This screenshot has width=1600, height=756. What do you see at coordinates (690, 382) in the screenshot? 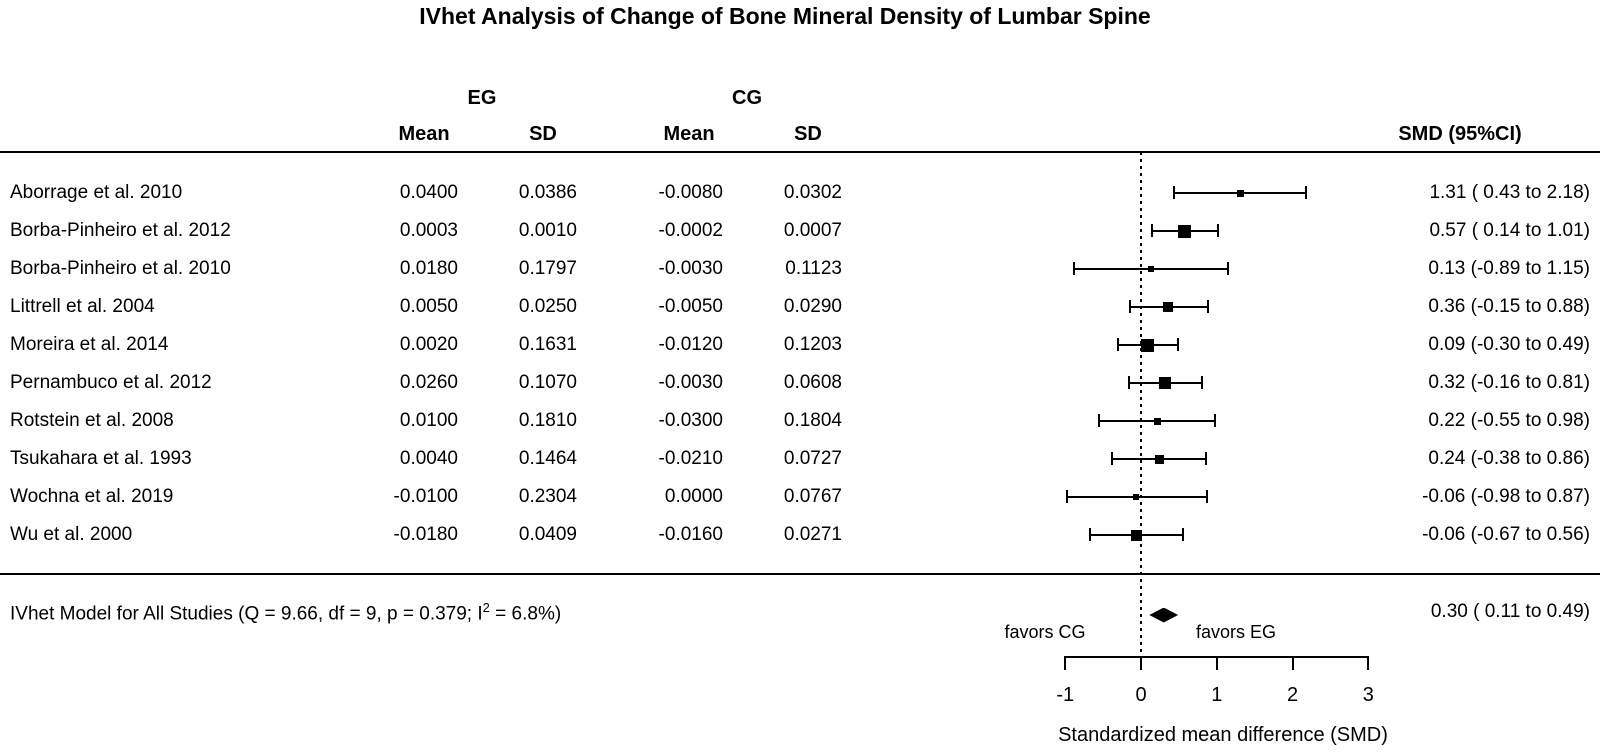
I see `study-value-cell: -0.0030` at bounding box center [690, 382].